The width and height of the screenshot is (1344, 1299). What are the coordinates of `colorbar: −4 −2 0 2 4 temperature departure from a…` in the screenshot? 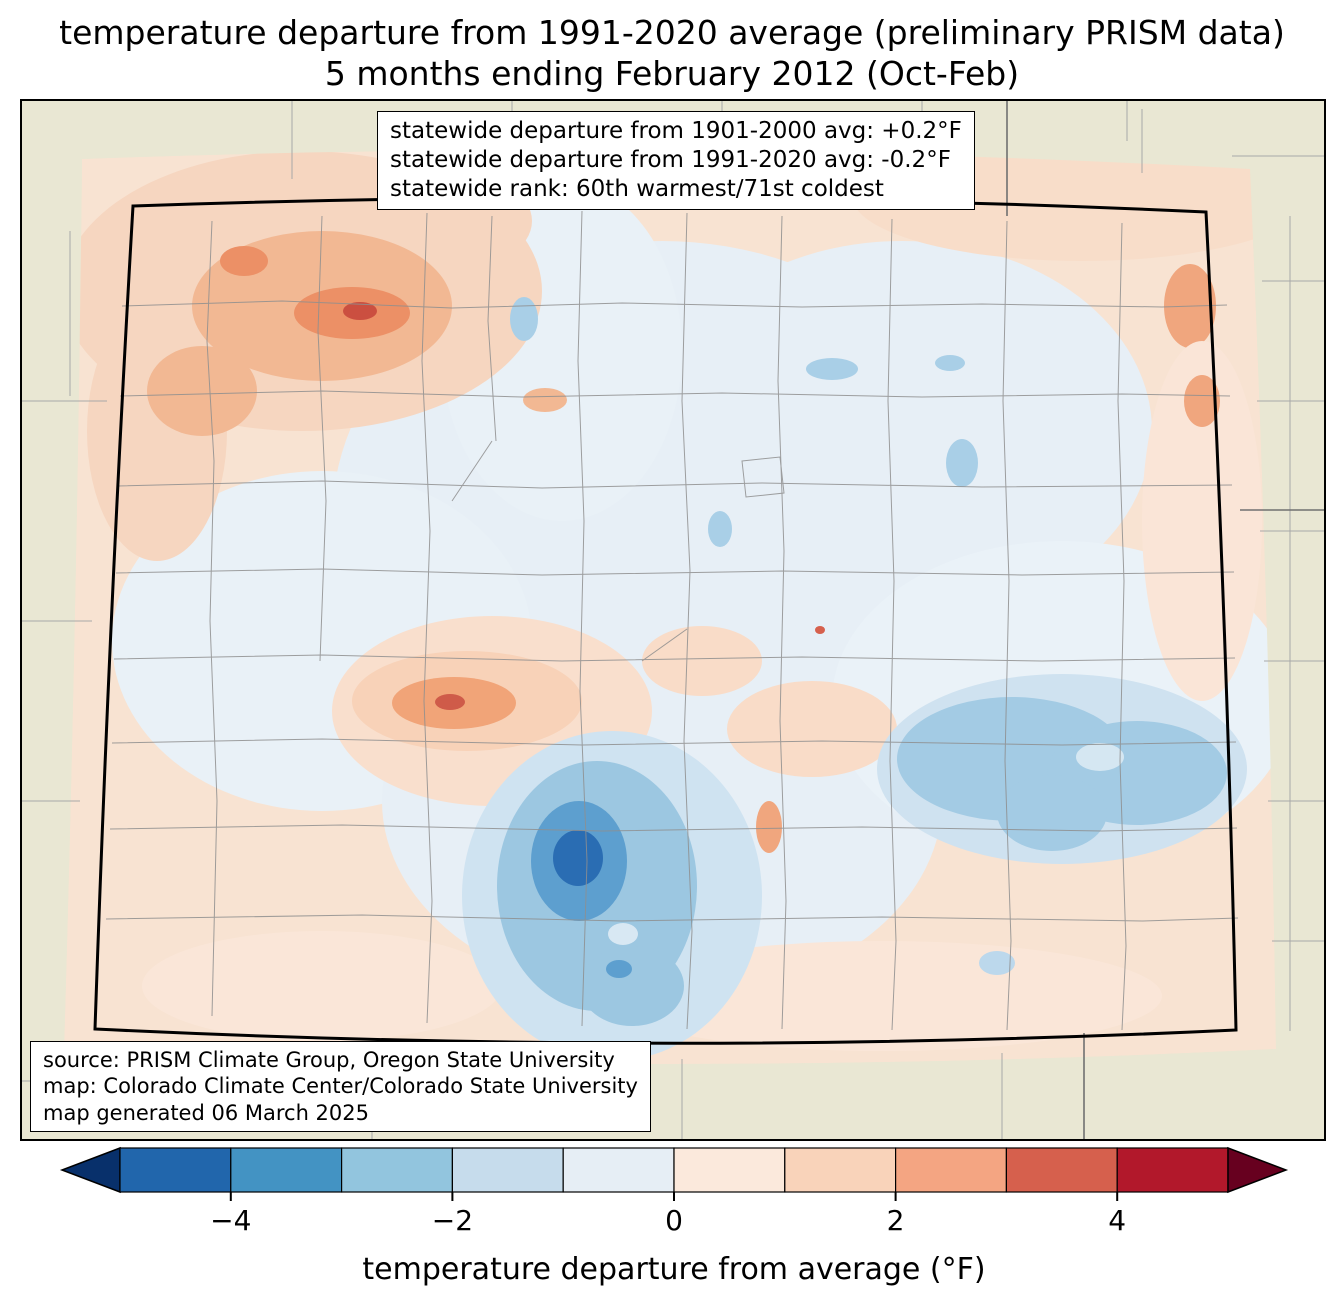 It's located at (674, 1216).